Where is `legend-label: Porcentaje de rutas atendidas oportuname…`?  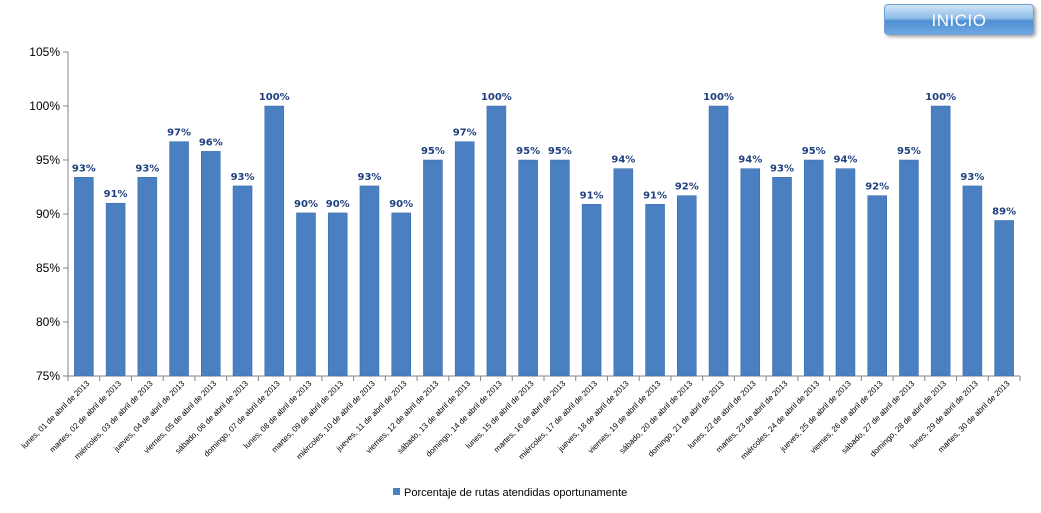
legend-label: Porcentaje de rutas atendidas oportuname… is located at coordinates (515, 493).